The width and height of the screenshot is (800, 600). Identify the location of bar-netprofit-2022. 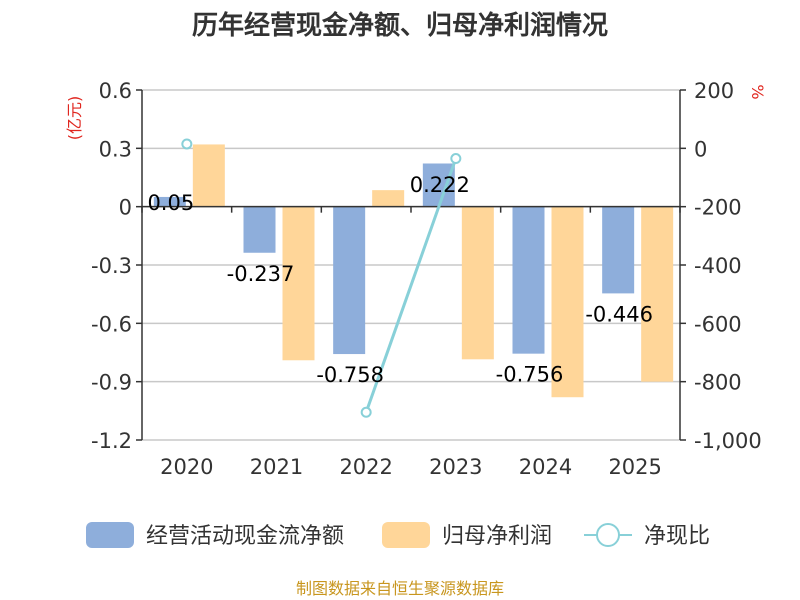
(388, 198).